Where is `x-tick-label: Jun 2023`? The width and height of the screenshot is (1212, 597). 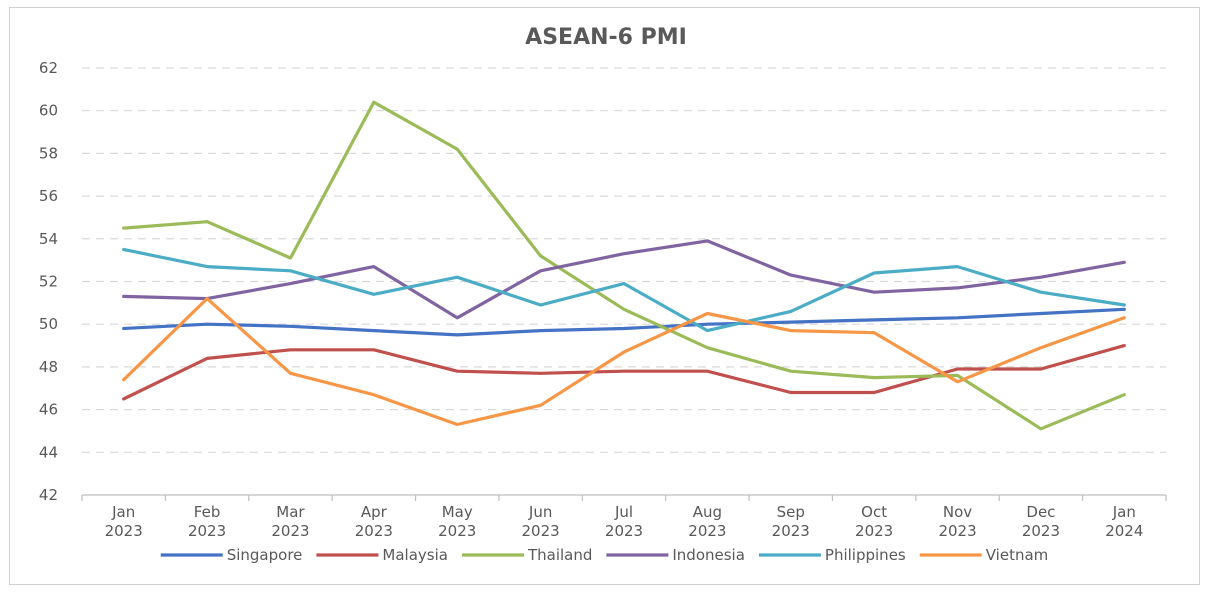 x-tick-label: Jun 2023 is located at coordinates (541, 521).